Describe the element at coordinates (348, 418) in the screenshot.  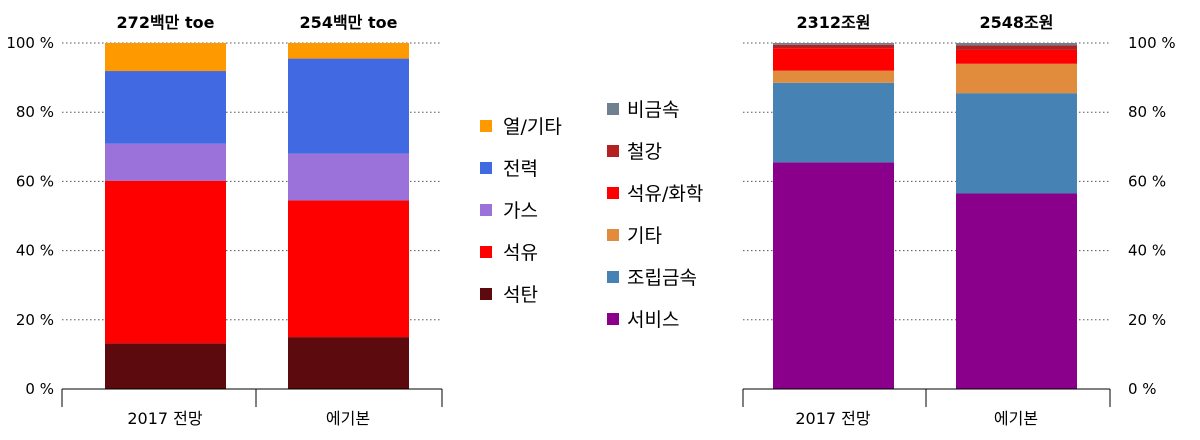
I see `chart1-category-label: 에기본` at that location.